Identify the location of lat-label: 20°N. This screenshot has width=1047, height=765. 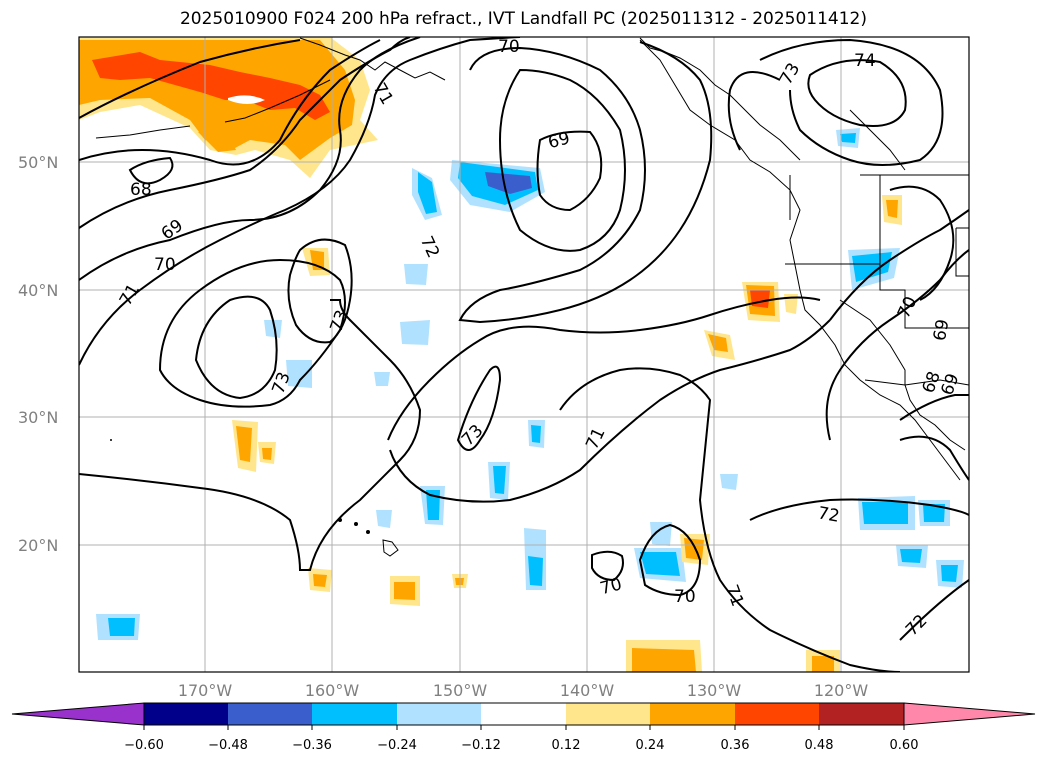
(38, 545).